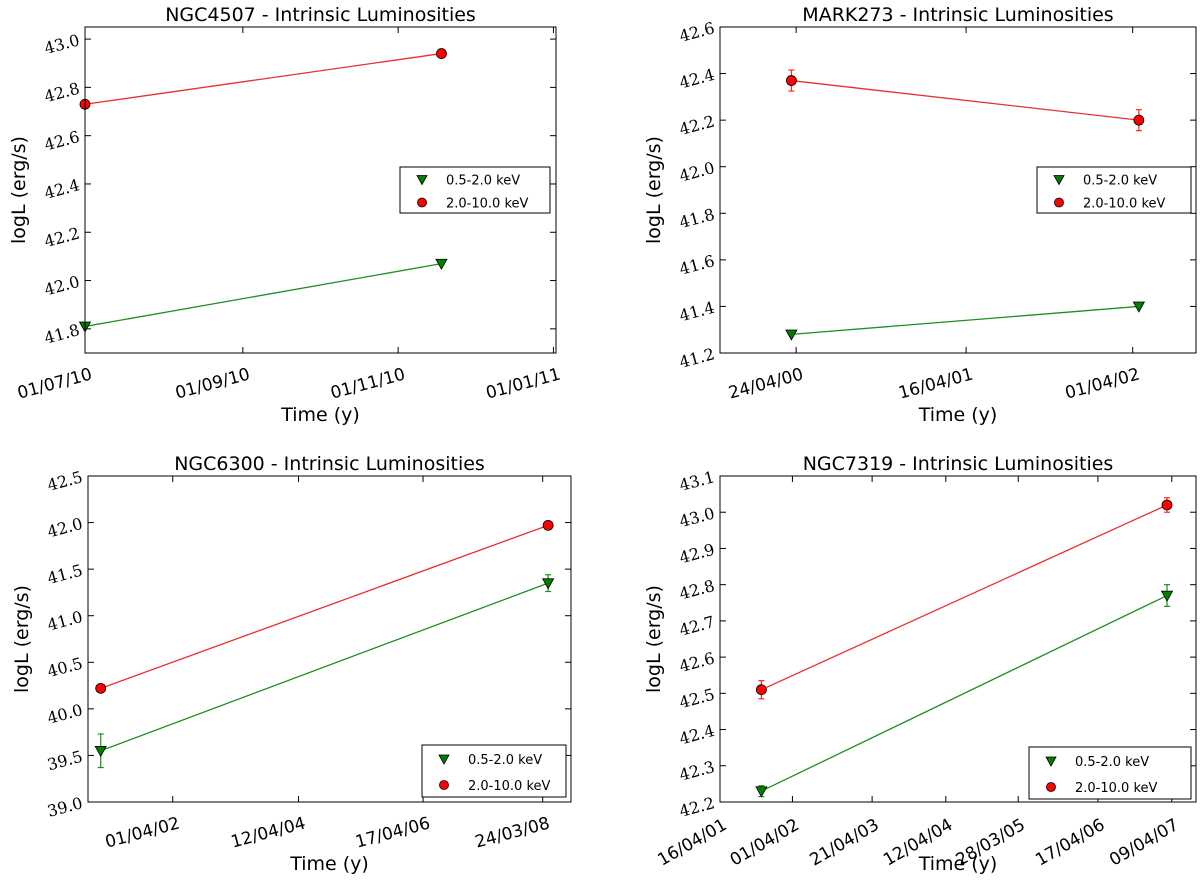 The height and width of the screenshot is (881, 1200). I want to click on chart-title: NGC7319 - Intrinsic Luminosities, so click(958, 464).